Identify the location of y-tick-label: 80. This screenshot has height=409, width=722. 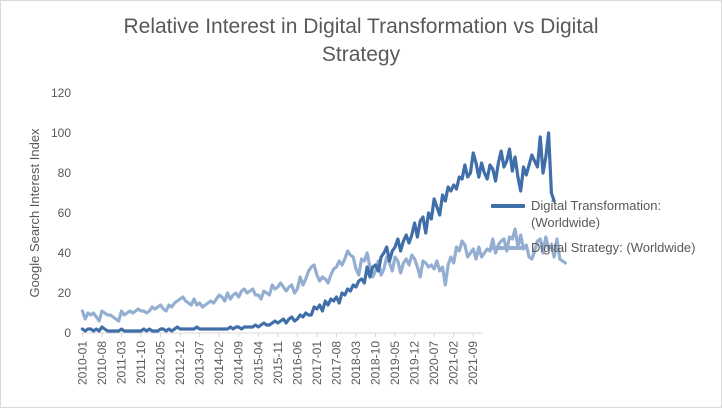
(65, 173).